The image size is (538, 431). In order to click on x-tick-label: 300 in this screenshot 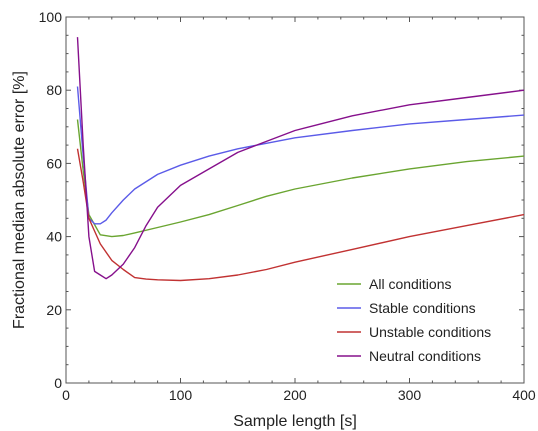, I will do `click(410, 395)`.